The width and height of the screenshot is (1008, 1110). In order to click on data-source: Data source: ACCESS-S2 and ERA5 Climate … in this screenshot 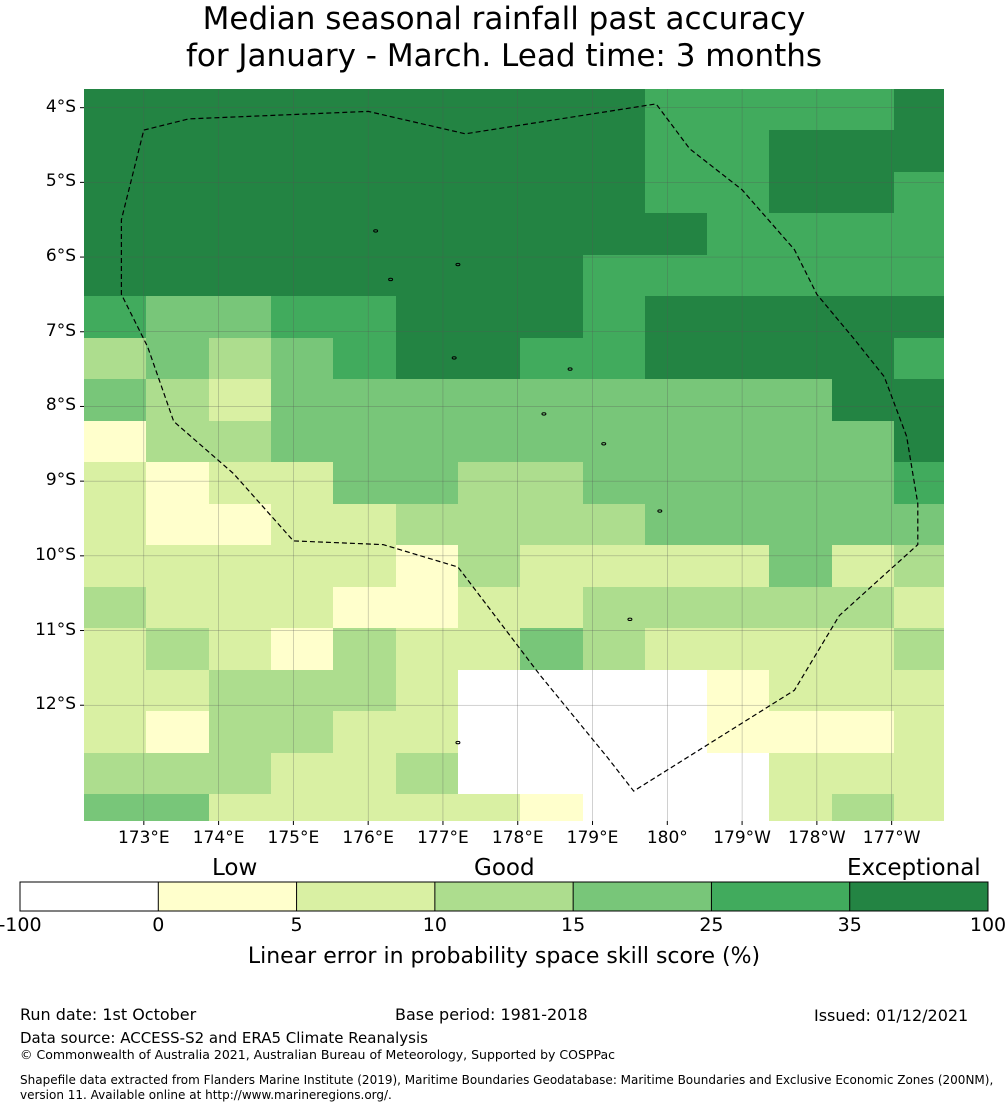, I will do `click(224, 1038)`.